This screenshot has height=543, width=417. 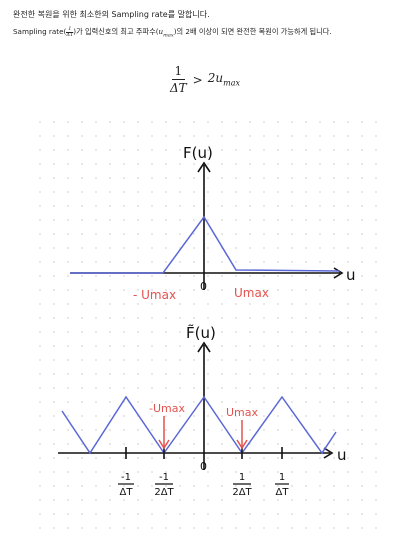 I want to click on inline-umax-sub: max, so click(x=168, y=35).